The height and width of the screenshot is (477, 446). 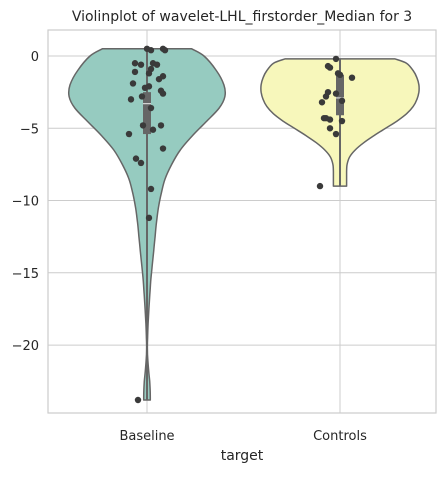 What do you see at coordinates (25, 346) in the screenshot?
I see `y-tick-label: −20` at bounding box center [25, 346].